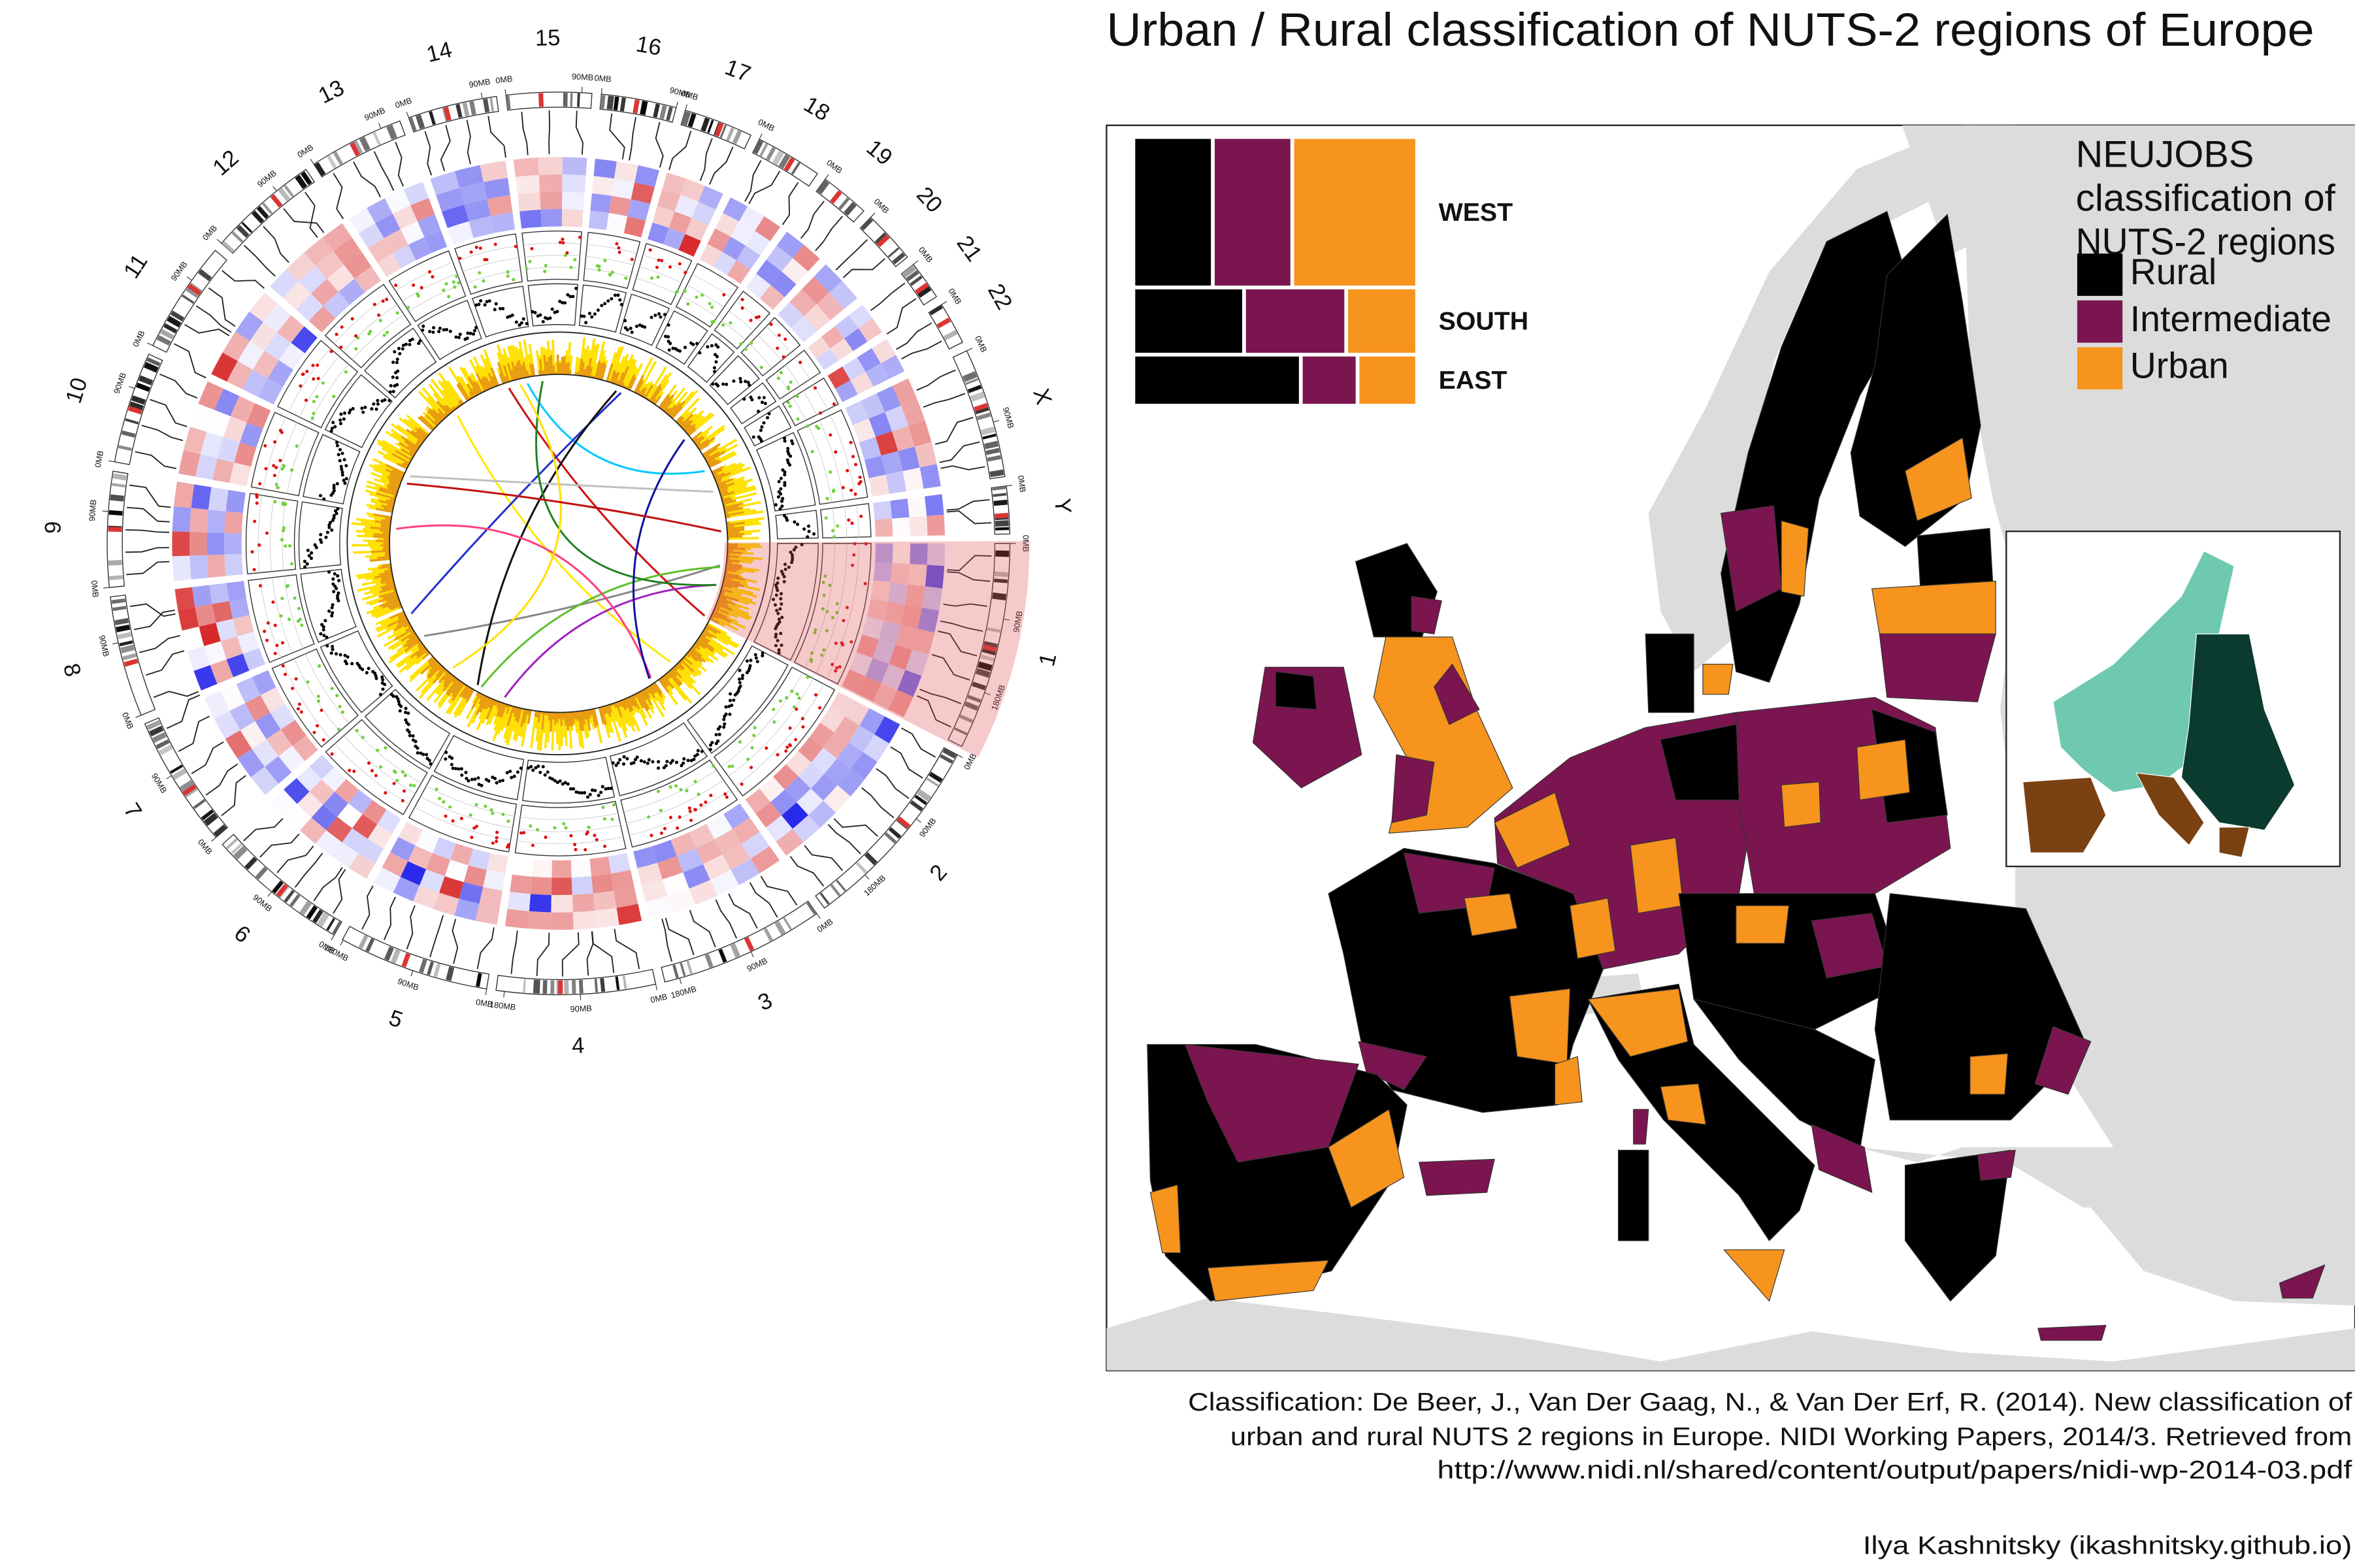  What do you see at coordinates (99, 459) in the screenshot?
I see `mb-tick-label: 0MB` at bounding box center [99, 459].